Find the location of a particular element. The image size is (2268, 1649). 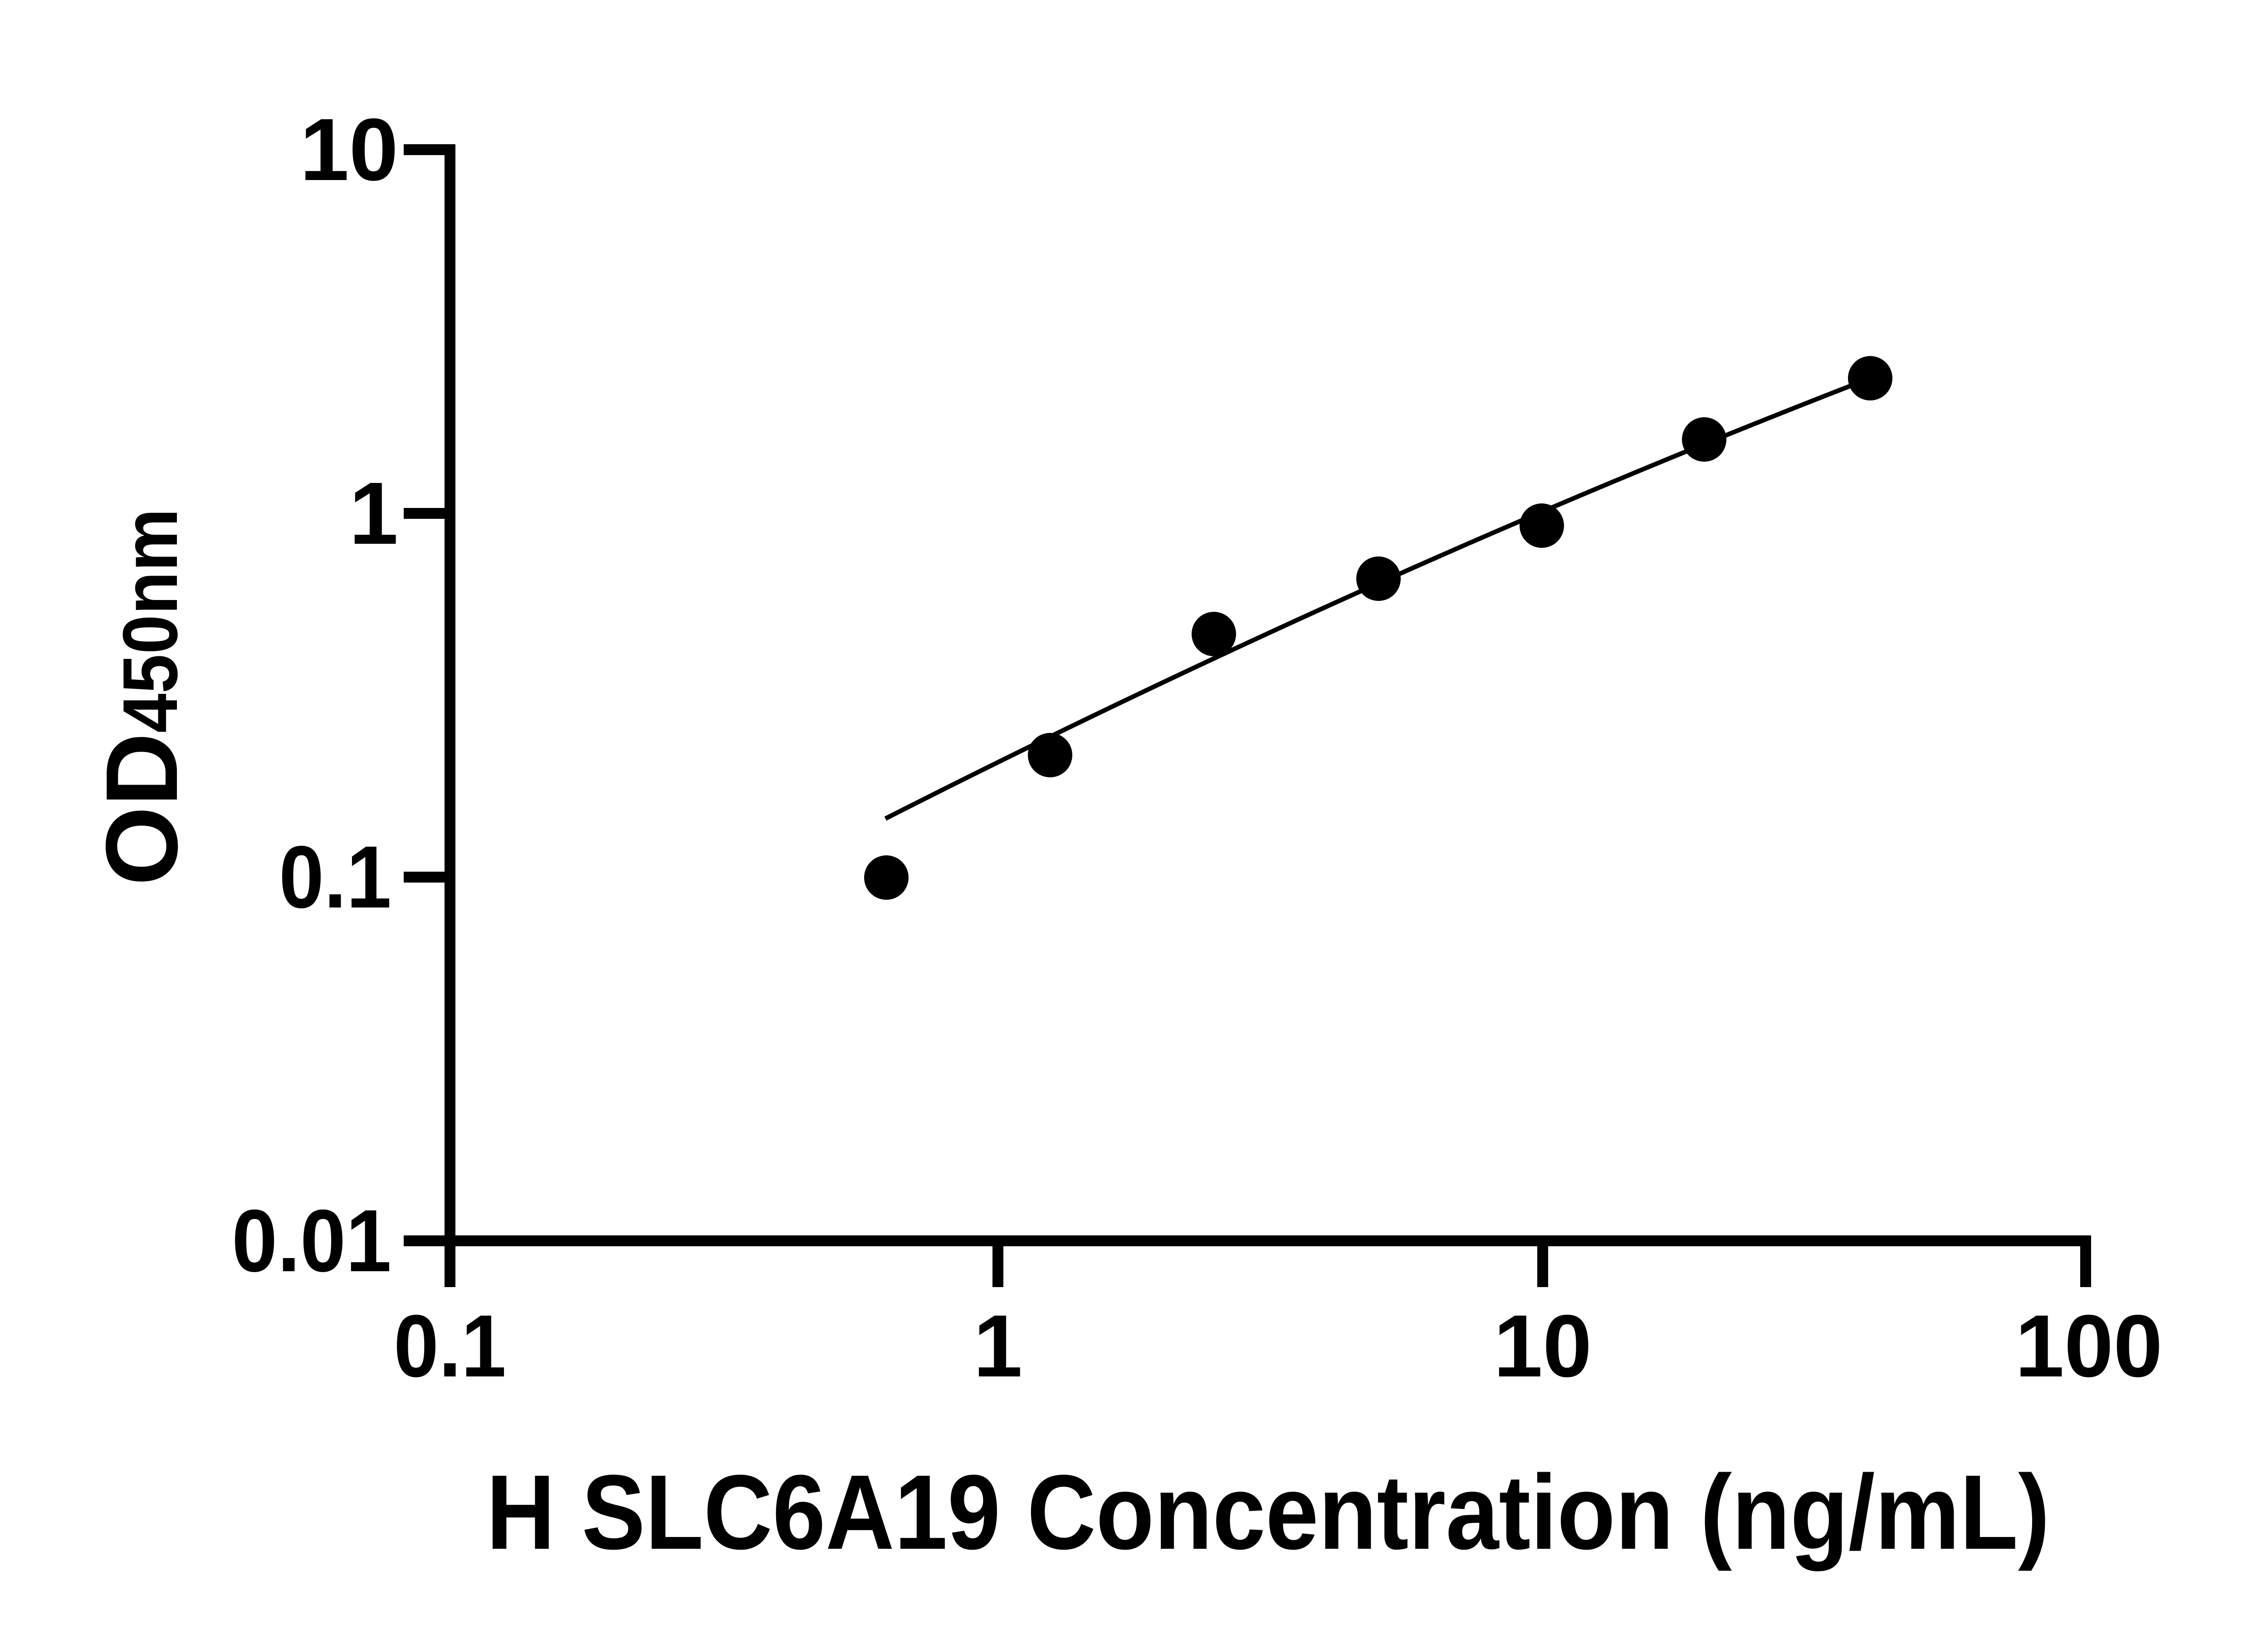

svg-text:H SLC6A19 Concentration (ng/mL: H SLC6A19 Concentration (ng/mL) is located at coordinates (1268, 1512).